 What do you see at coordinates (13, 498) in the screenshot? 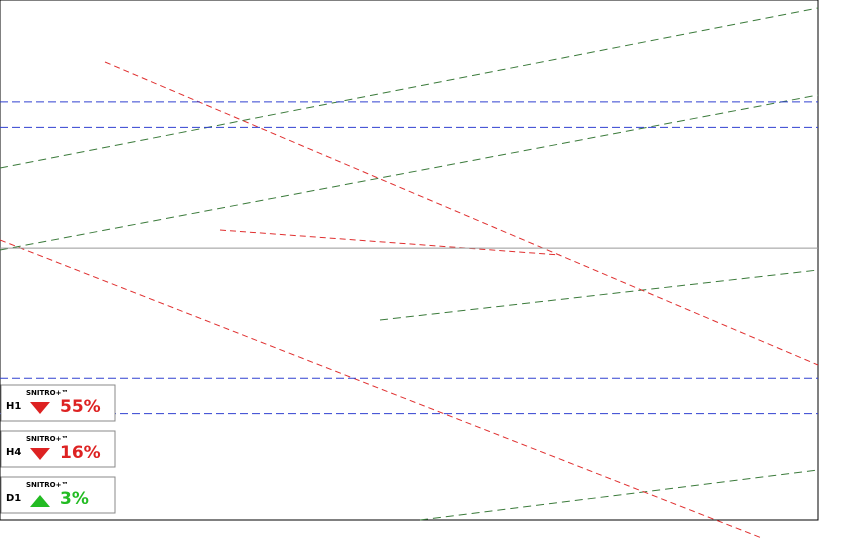
I see `widget-timeframe: D1` at bounding box center [13, 498].